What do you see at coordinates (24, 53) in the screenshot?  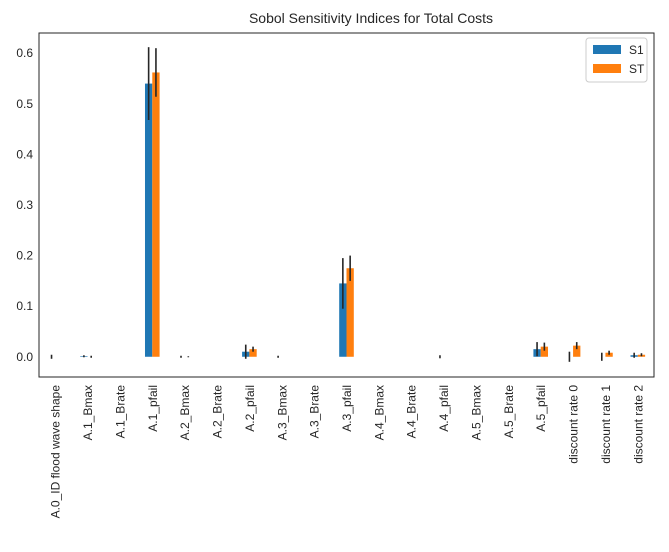 I see `y-tick-label: 0.6` at bounding box center [24, 53].